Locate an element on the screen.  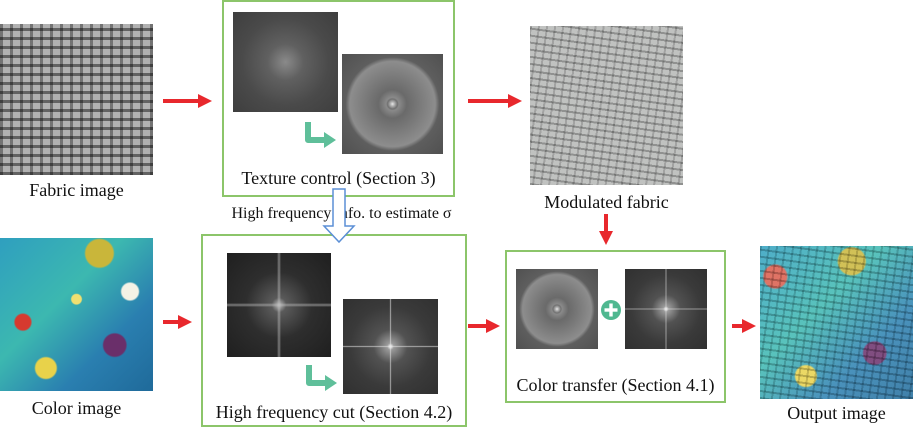
high-freq-cut-label: High frequency cut (Section 4.2) is located at coordinates (334, 412).